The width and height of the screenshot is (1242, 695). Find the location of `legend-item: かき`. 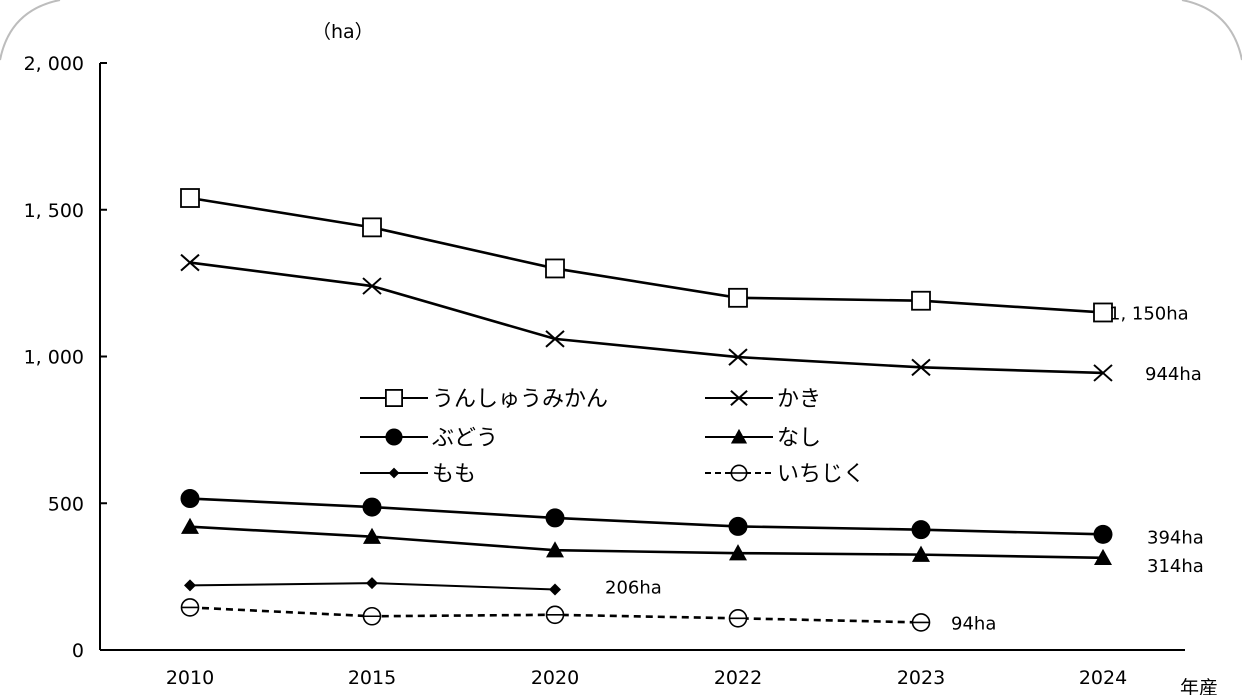

legend-item: かき is located at coordinates (763, 399).